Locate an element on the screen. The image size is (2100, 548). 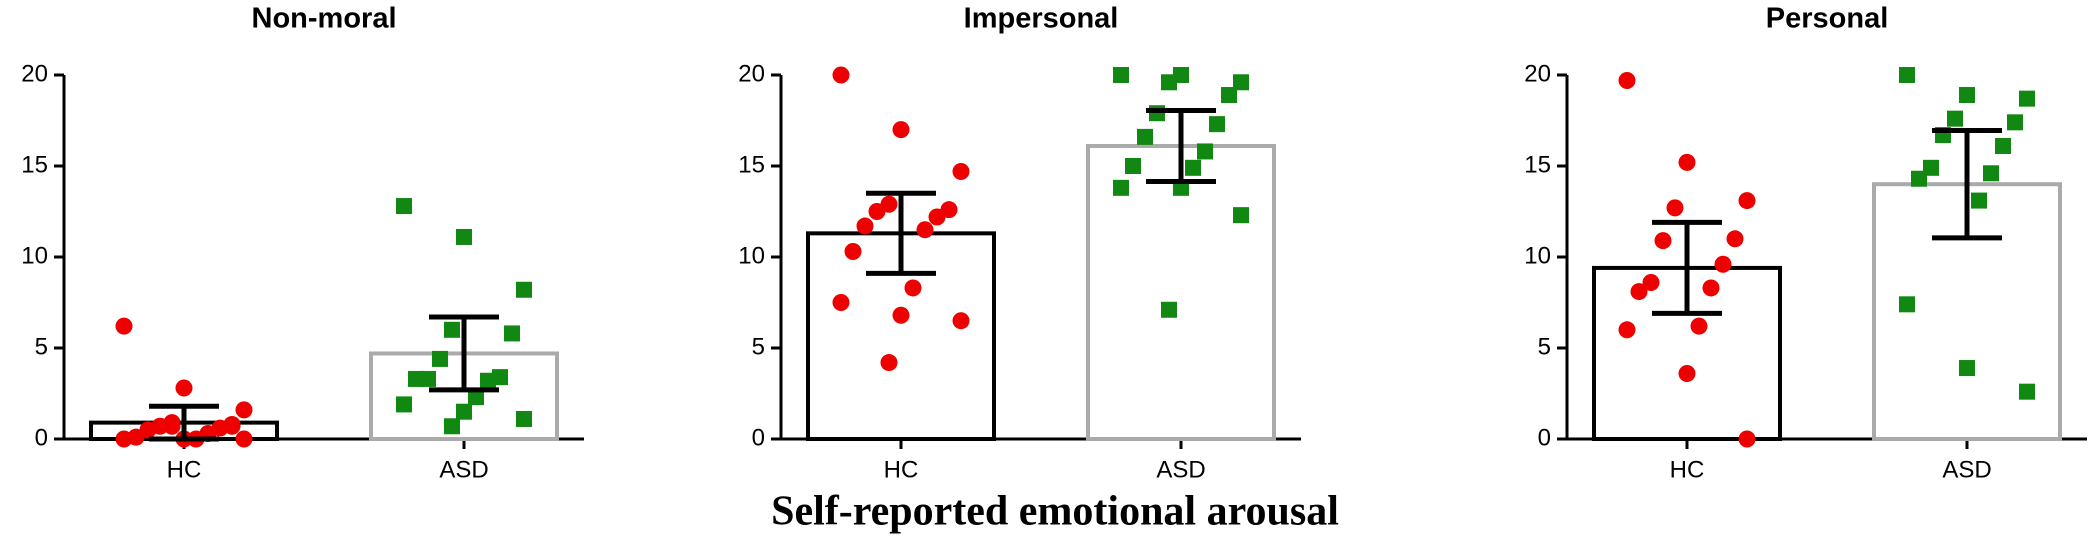
panel-title: Non-moral is located at coordinates (324, 19).